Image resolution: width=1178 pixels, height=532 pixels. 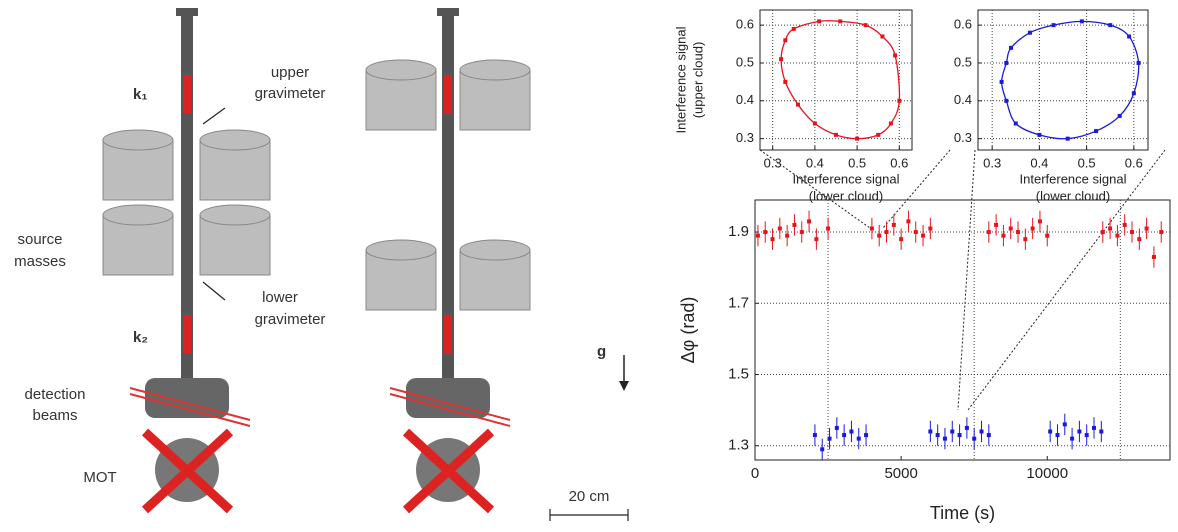 I want to click on source-label: source, so click(x=39, y=239).